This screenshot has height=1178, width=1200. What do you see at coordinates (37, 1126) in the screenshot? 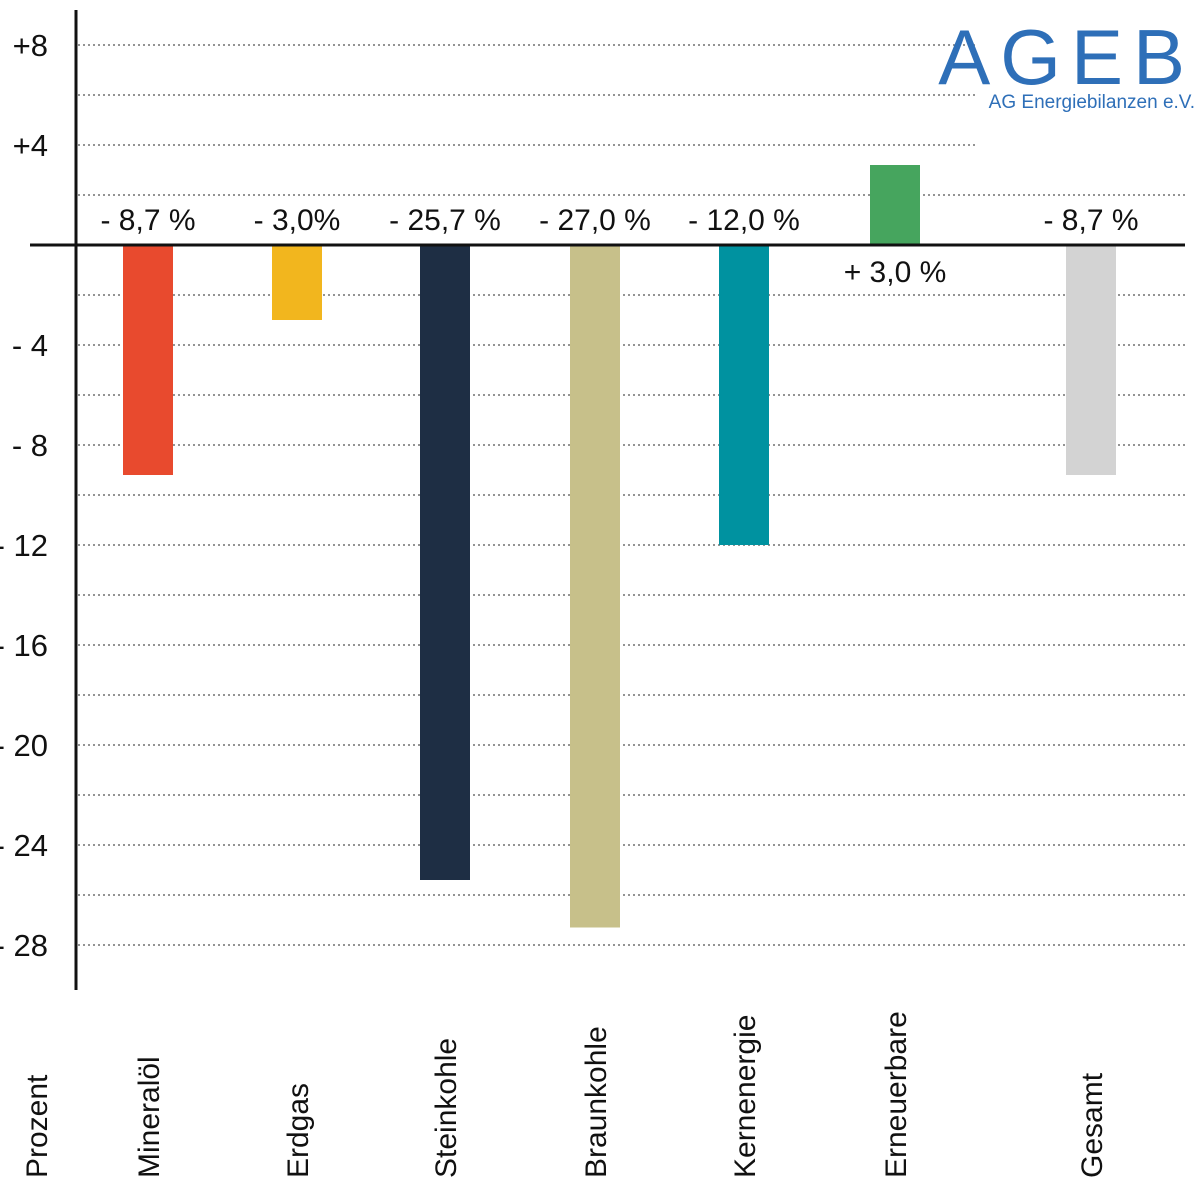
I see `y-axis-title: Prozent` at bounding box center [37, 1126].